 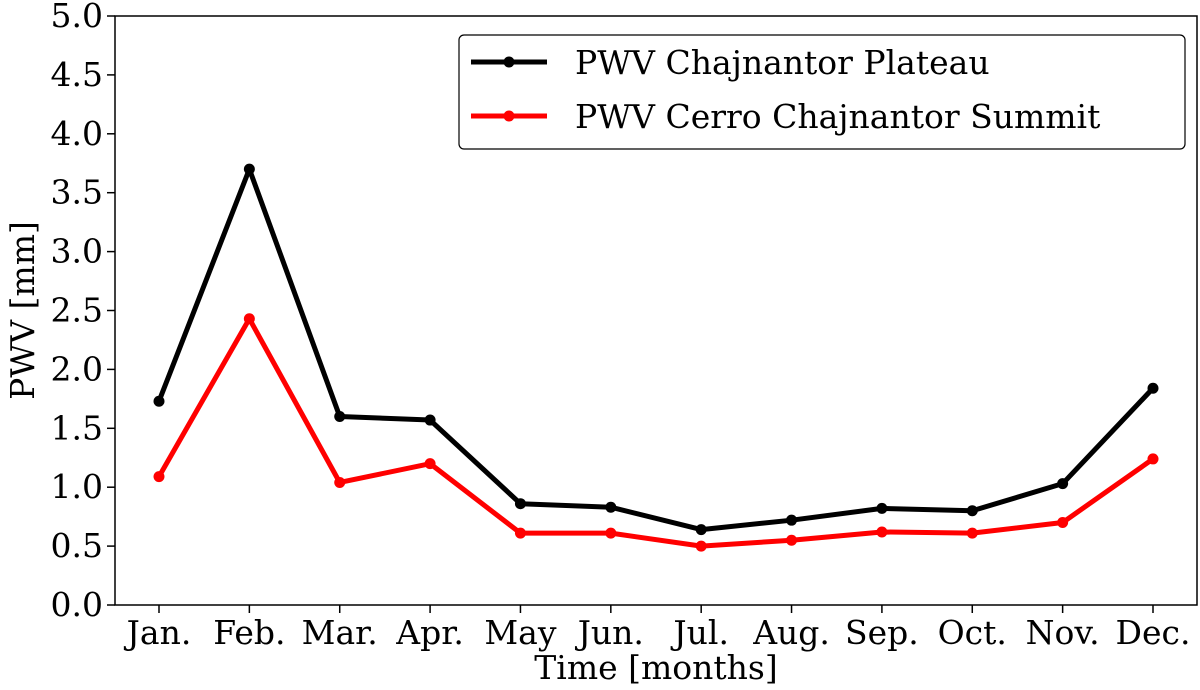 What do you see at coordinates (1063, 632) in the screenshot?
I see `x-tick-label: Nov.` at bounding box center [1063, 632].